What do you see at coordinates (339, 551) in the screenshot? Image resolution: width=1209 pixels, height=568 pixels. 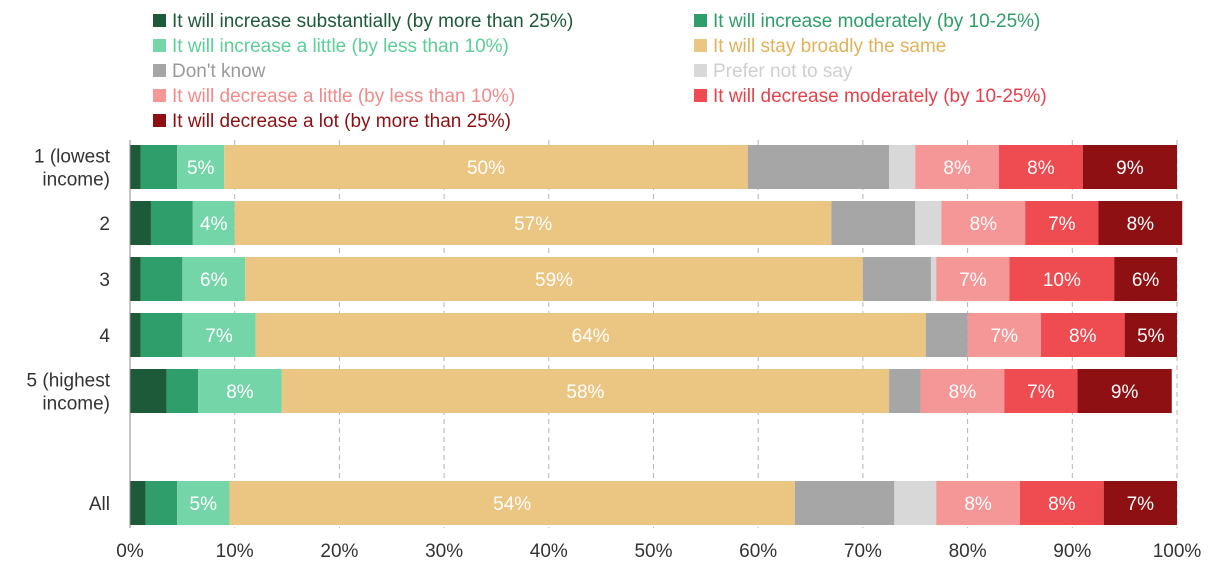 I see `x-tick-label: 20%` at bounding box center [339, 551].